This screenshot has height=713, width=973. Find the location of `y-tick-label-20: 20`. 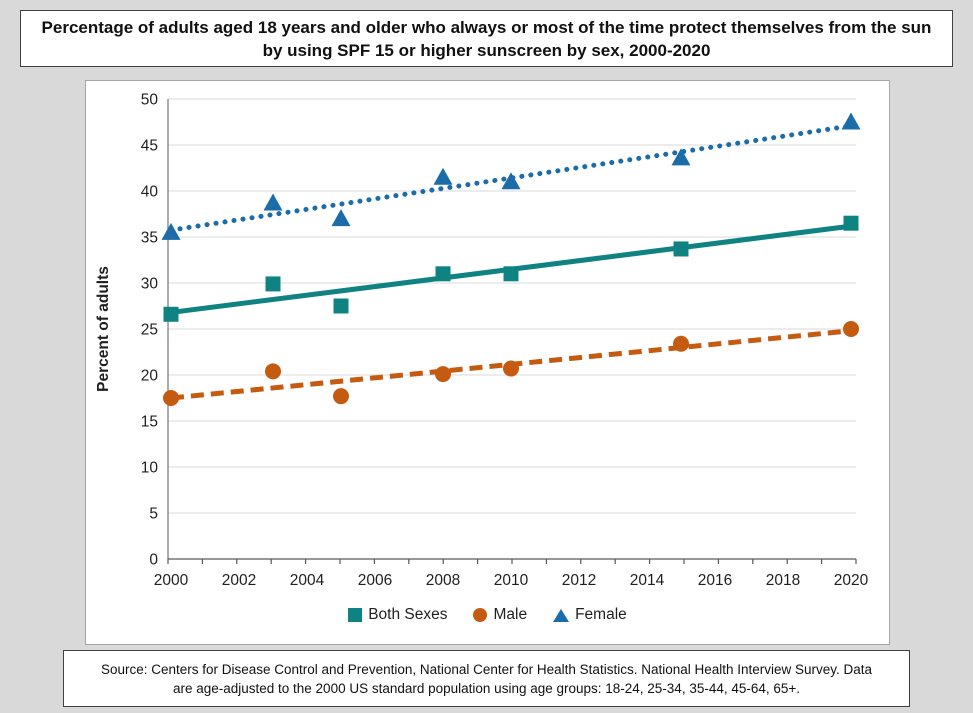

y-tick-label-20: 20 is located at coordinates (150, 375).